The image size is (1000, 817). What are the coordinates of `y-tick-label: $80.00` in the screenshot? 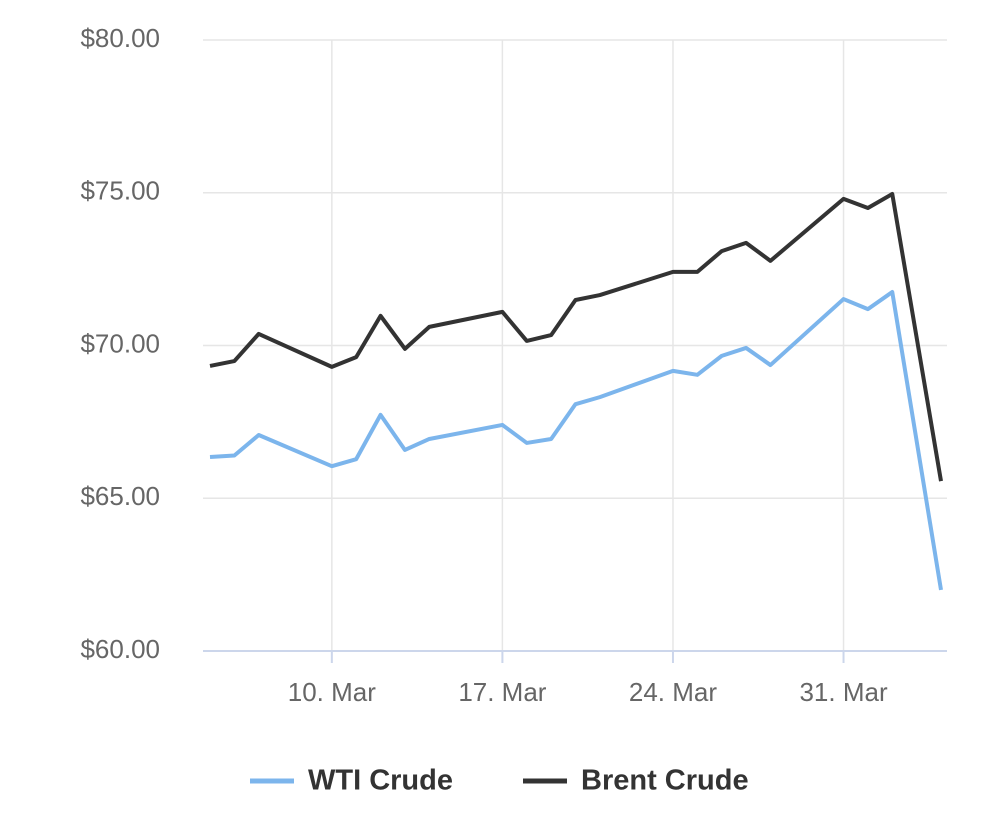 It's located at (120, 38).